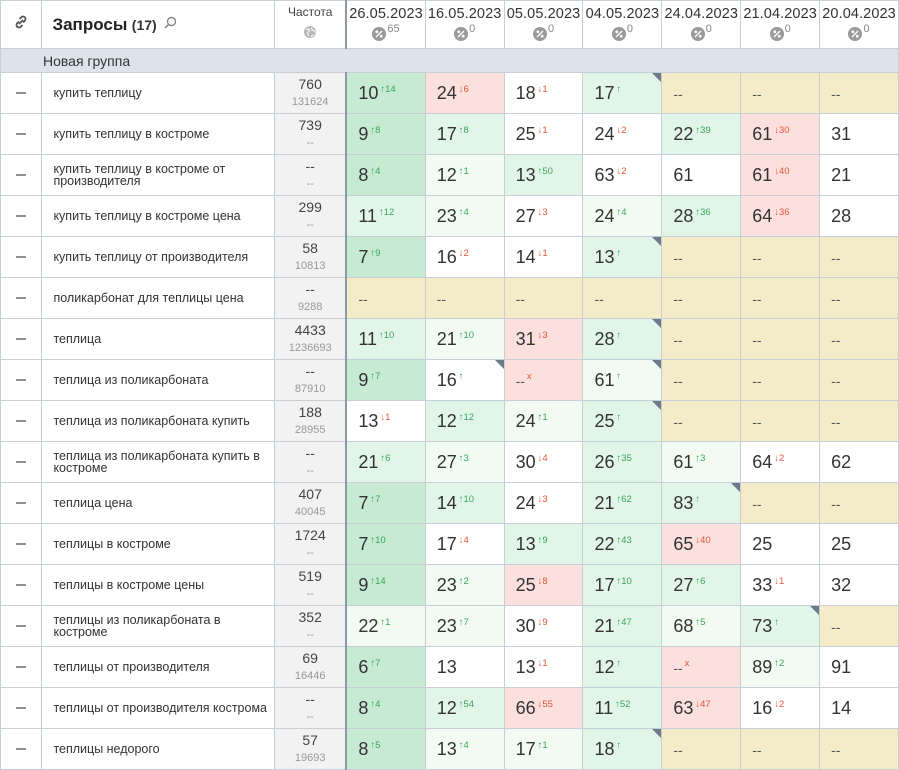 Image resolution: width=899 pixels, height=770 pixels. What do you see at coordinates (464, 380) in the screenshot?
I see `position-cell: 16 ↑` at bounding box center [464, 380].